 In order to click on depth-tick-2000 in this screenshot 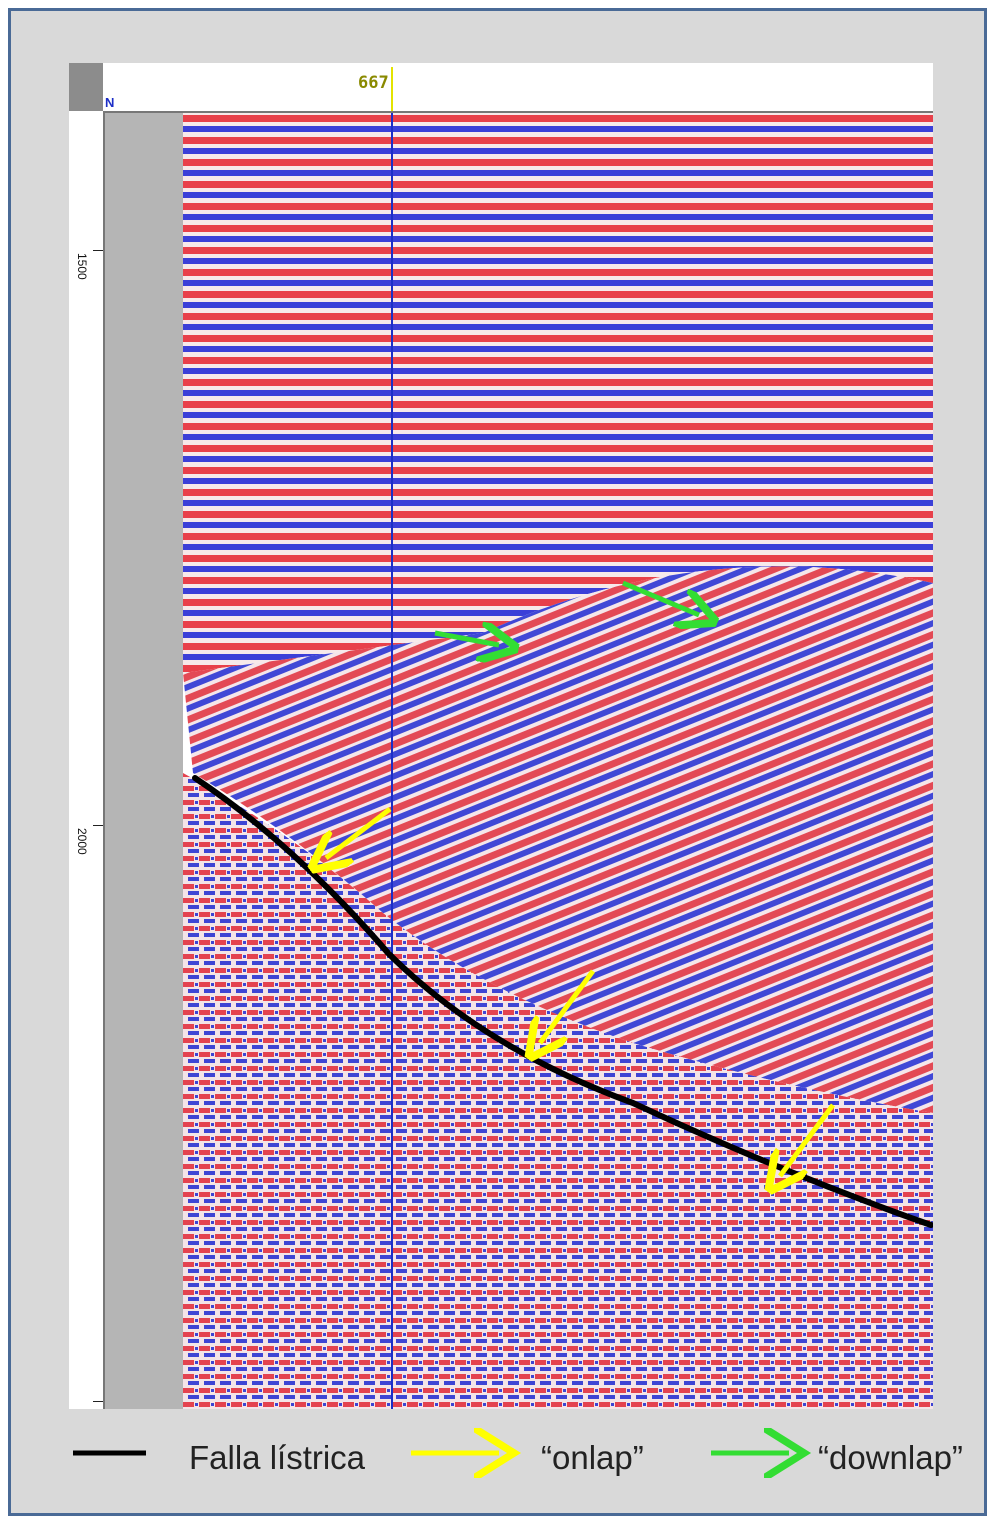, I will do `click(98, 825)`.